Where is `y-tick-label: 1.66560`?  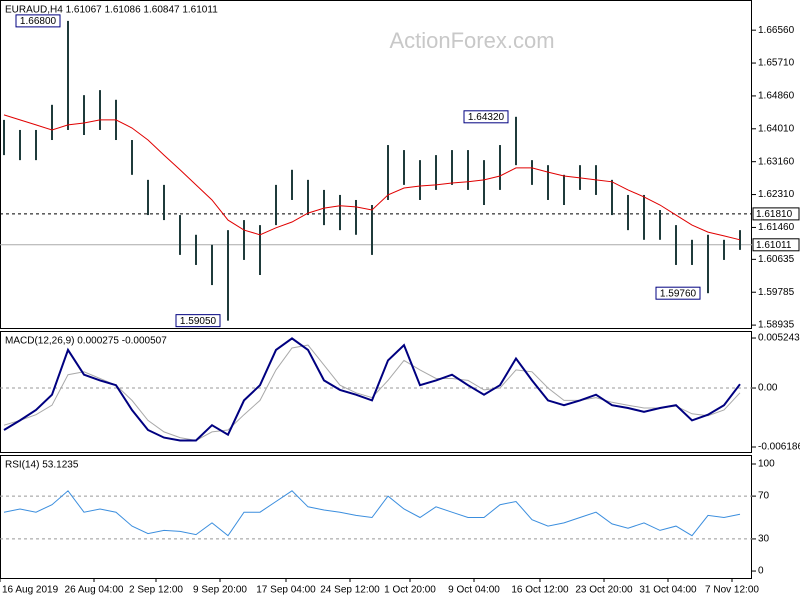 y-tick-label: 1.66560 is located at coordinates (776, 30).